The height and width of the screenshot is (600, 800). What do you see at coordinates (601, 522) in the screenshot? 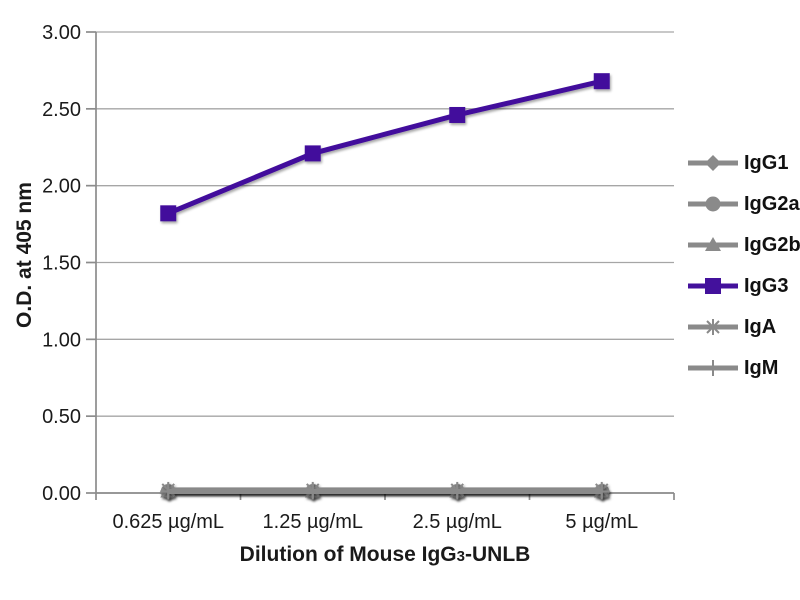
I see `x-tick-label: 5 µg/mL` at bounding box center [601, 522].